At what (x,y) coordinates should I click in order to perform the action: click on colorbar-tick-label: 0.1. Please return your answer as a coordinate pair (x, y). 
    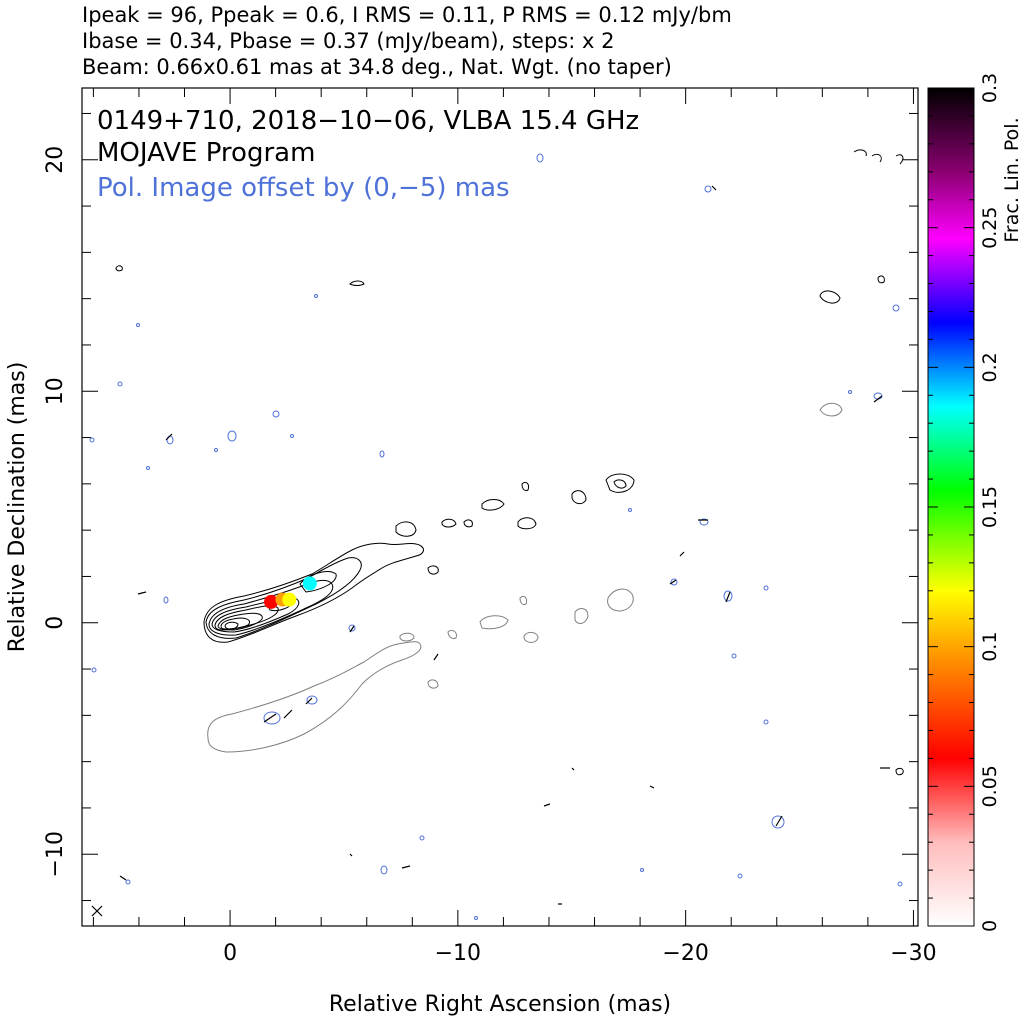
    Looking at the image, I should click on (990, 647).